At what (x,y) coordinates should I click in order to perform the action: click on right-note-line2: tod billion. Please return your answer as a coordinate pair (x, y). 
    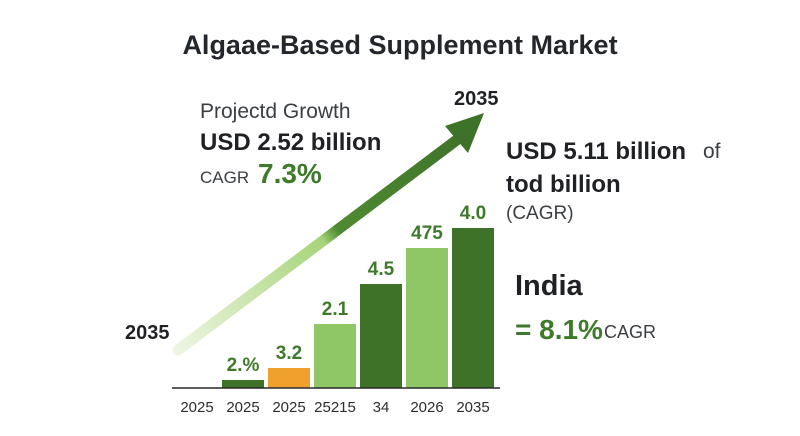
    Looking at the image, I should click on (563, 184).